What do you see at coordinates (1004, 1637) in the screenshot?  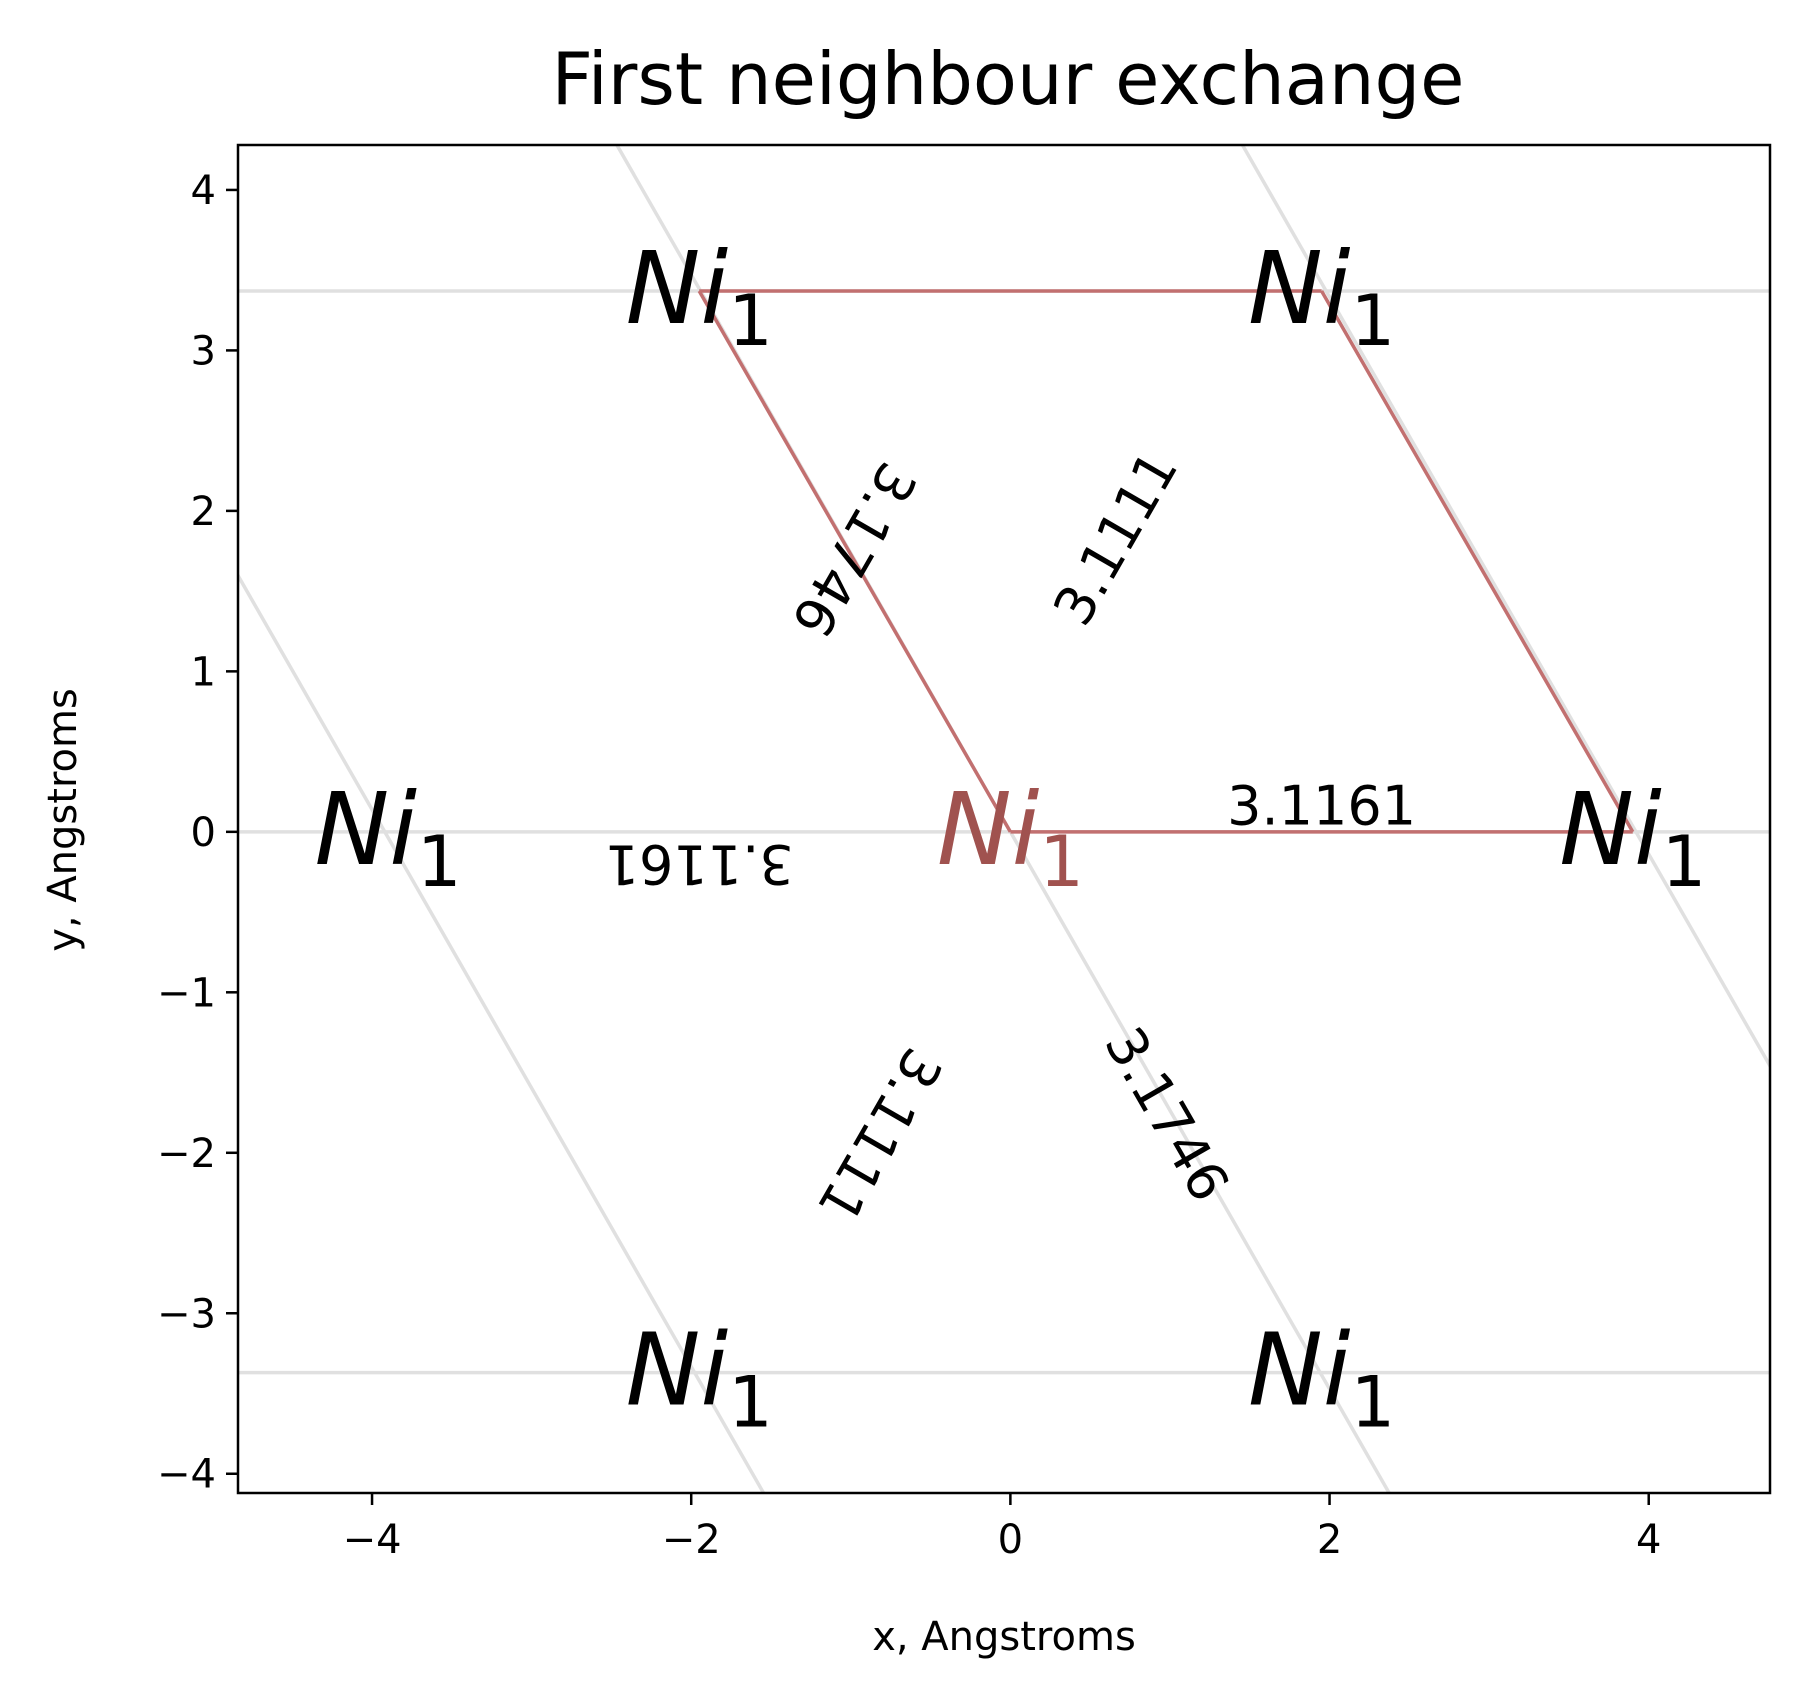 I see `x-axis-label: x, Angstroms` at bounding box center [1004, 1637].